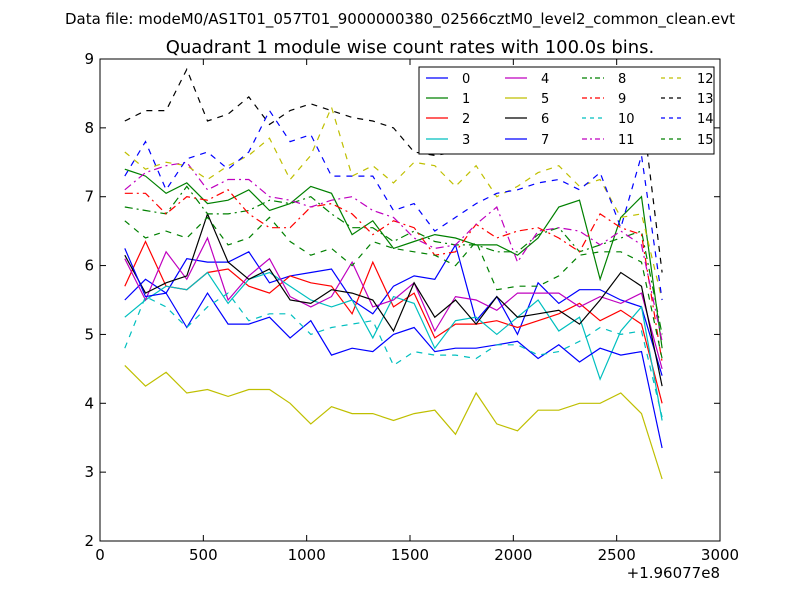 This screenshot has height=600, width=800. What do you see at coordinates (720, 555) in the screenshot?
I see `x-tick-label: 3000` at bounding box center [720, 555].